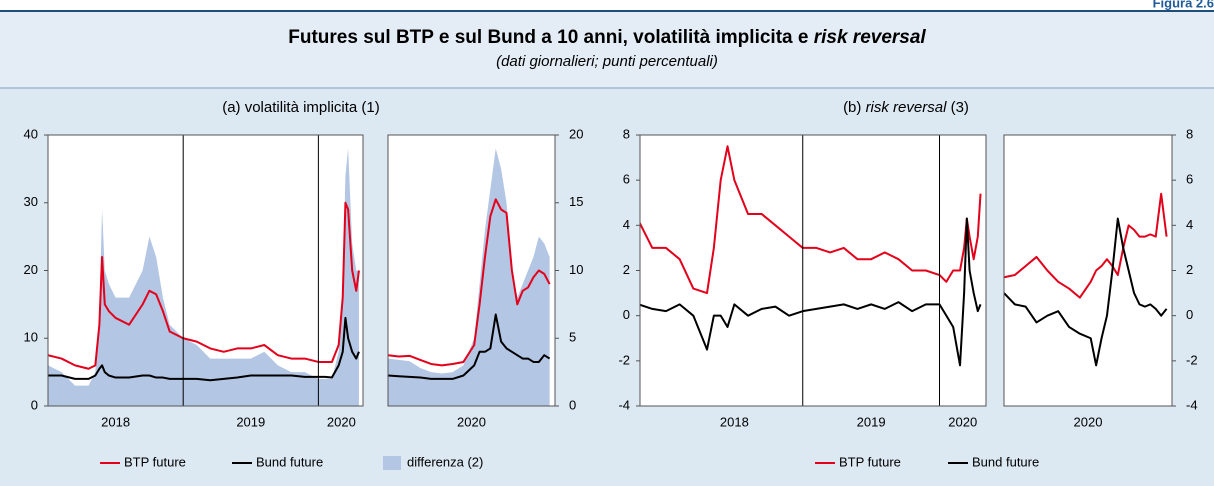 The width and height of the screenshot is (1214, 486). I want to click on y-tick-label: 10, so click(31, 337).